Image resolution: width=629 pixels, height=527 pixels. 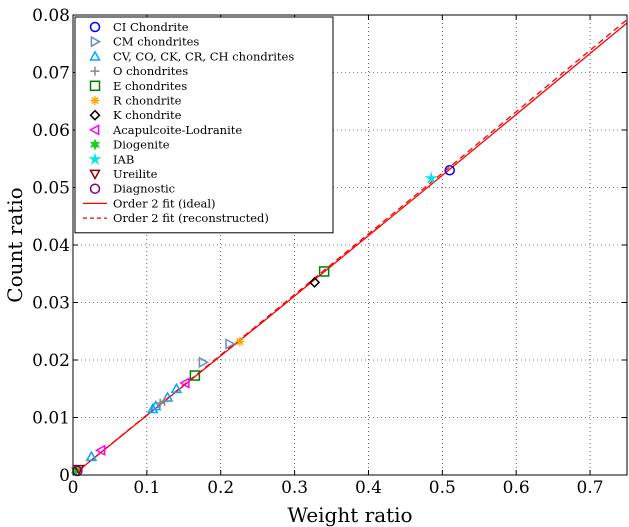 I want to click on legend-entry-label: IAB, so click(x=123, y=159).